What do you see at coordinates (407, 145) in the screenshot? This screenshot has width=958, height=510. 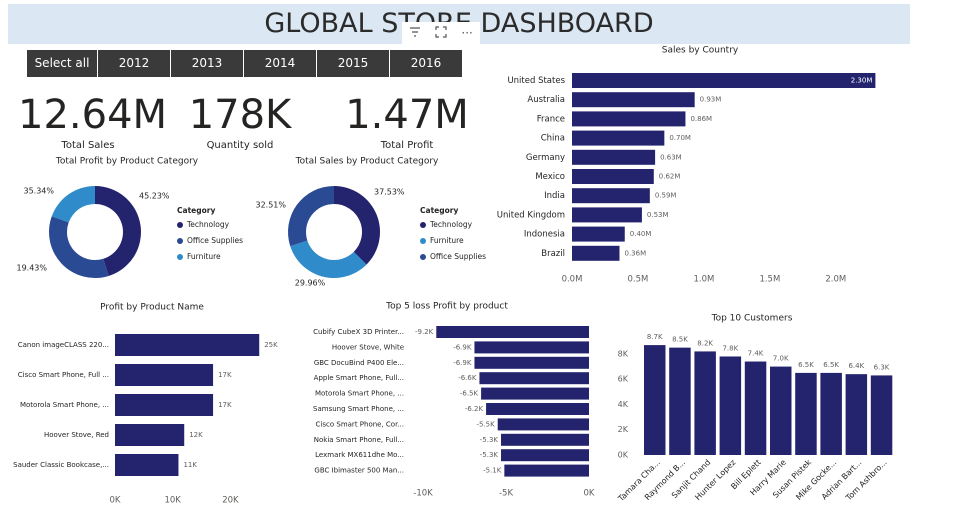 I see `kpi-total-profit-label: Total Profit` at bounding box center [407, 145].